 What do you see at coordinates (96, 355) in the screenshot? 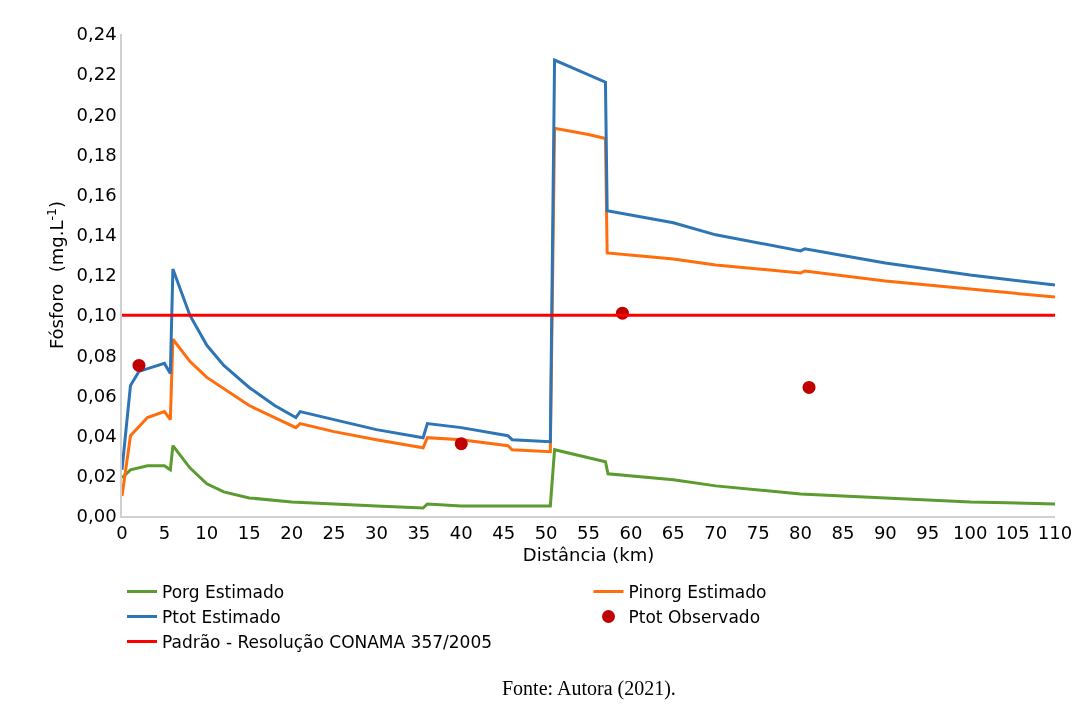
I see `y-tick-label: 0,08` at bounding box center [96, 355].